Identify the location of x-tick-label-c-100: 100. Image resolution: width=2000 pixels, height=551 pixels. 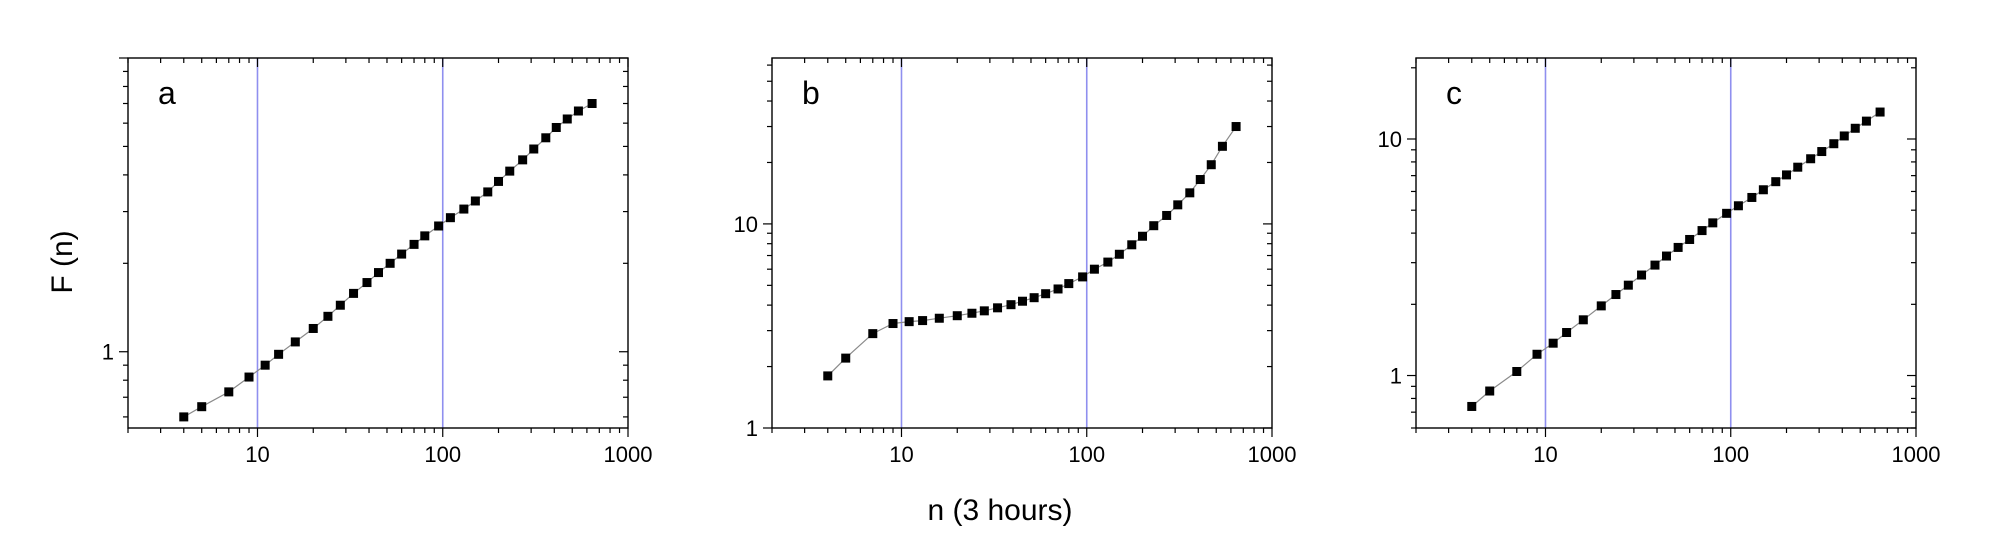
(1730, 454).